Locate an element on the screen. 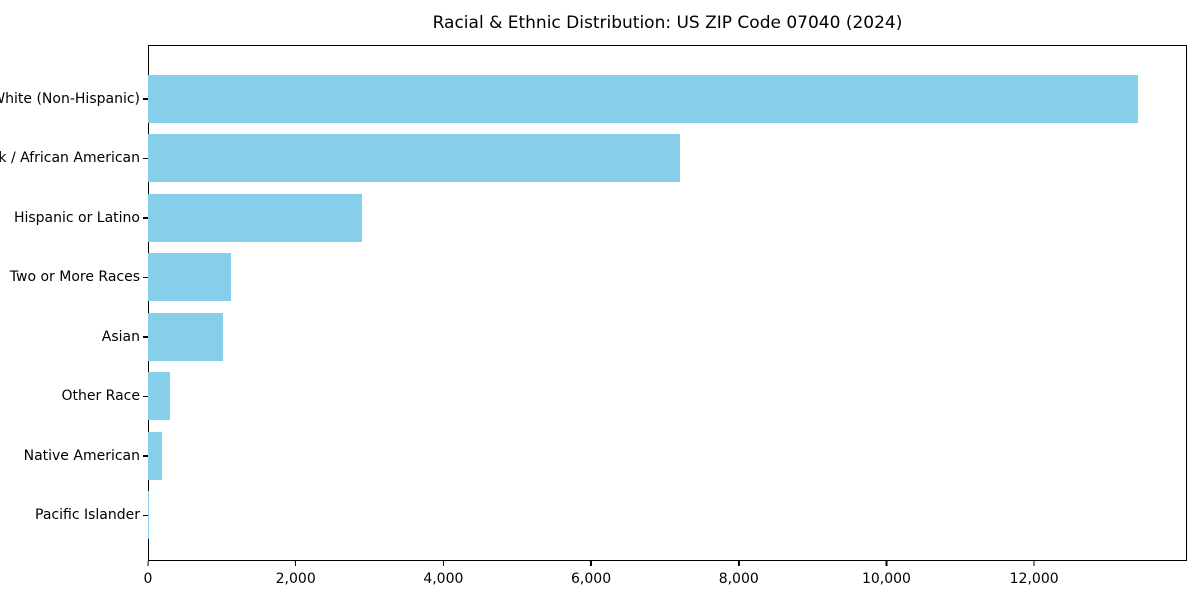 Image resolution: width=1200 pixels, height=600 pixels. y-axis-row: Black / African American is located at coordinates (74, 159).